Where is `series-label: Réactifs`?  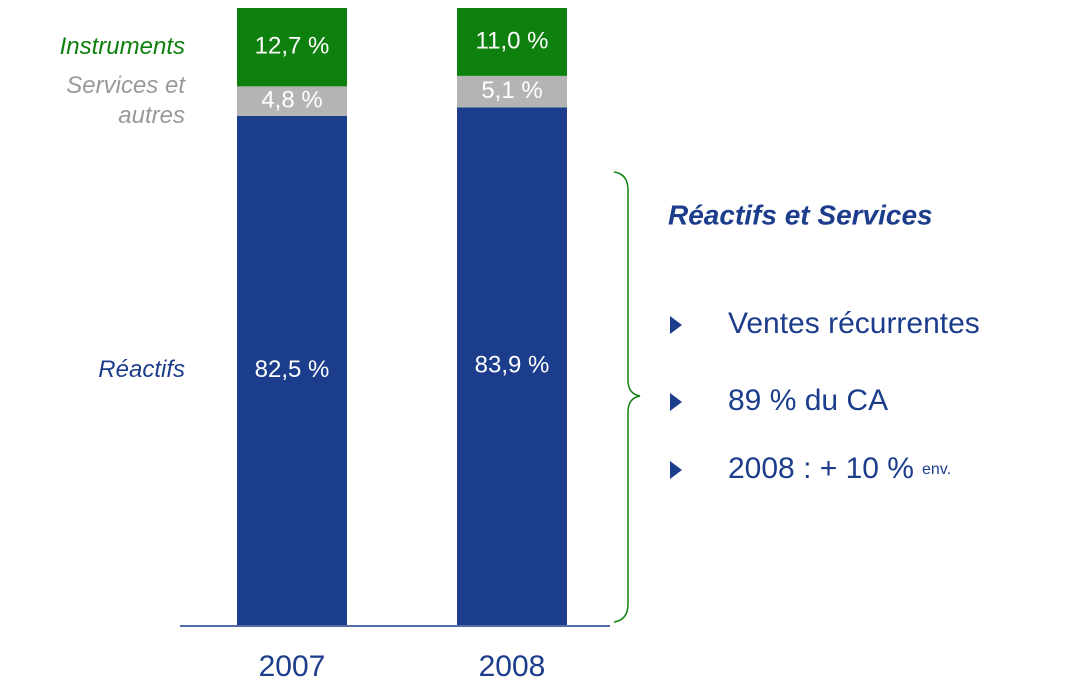
series-label: Réactifs is located at coordinates (141, 370).